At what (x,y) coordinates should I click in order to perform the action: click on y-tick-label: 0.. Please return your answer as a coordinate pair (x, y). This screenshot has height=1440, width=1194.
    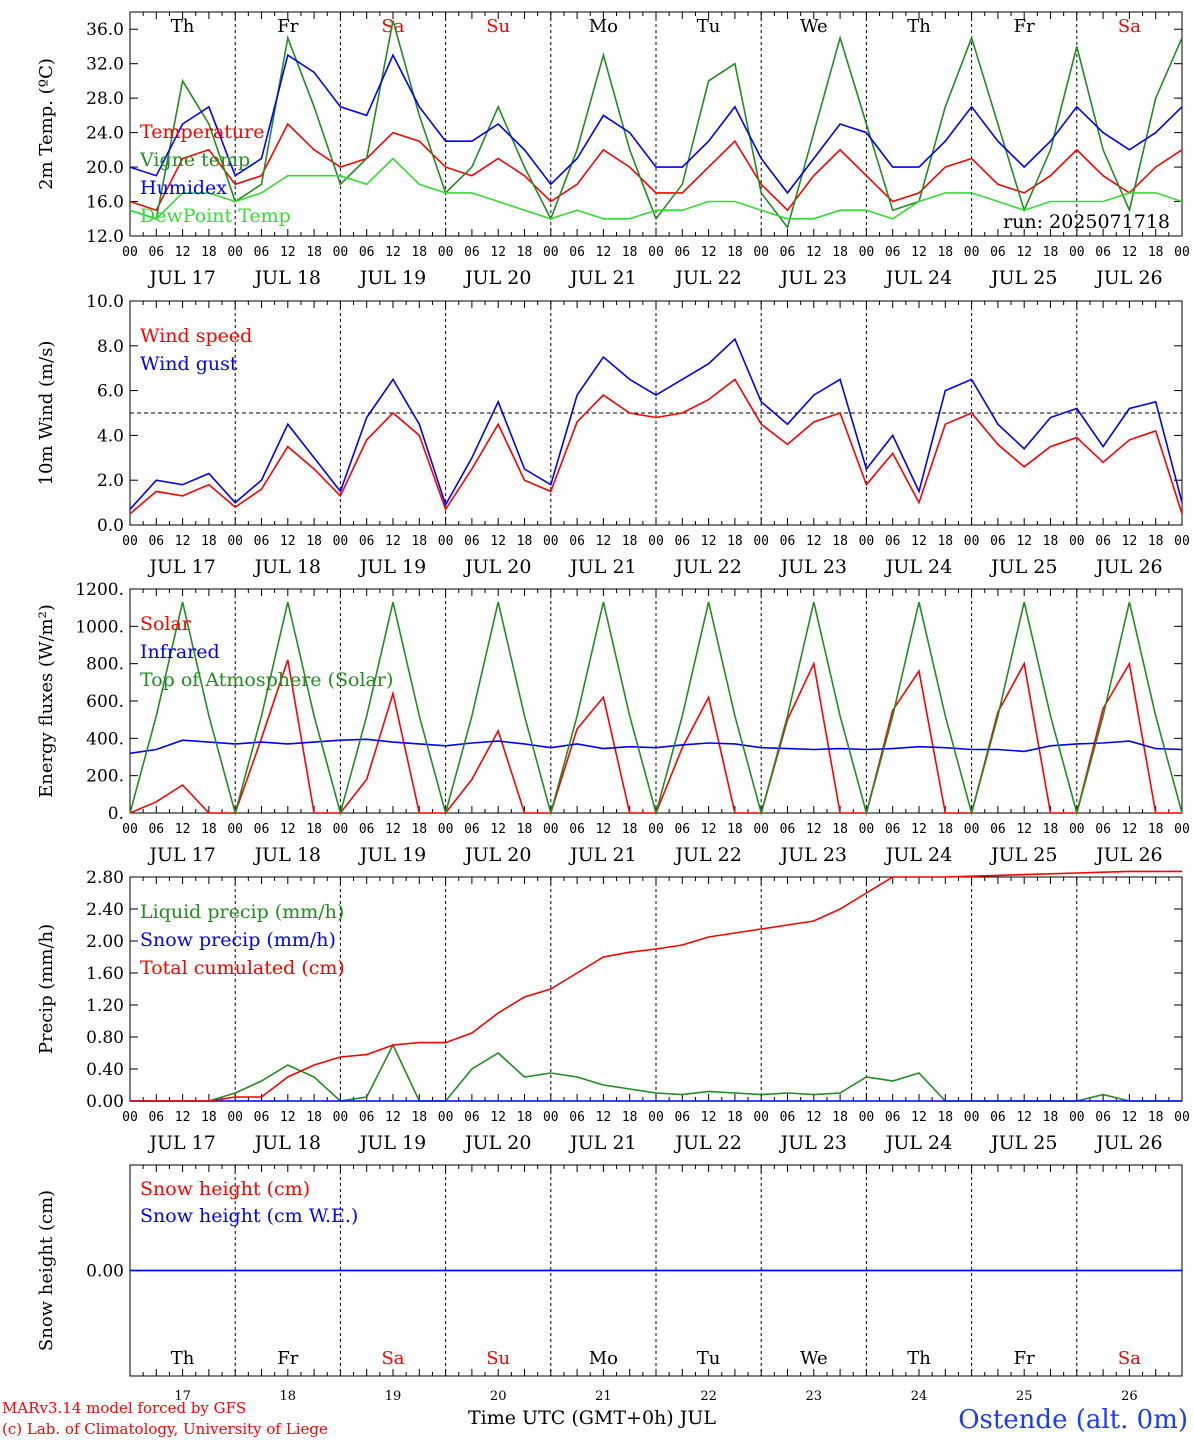
    Looking at the image, I should click on (116, 814).